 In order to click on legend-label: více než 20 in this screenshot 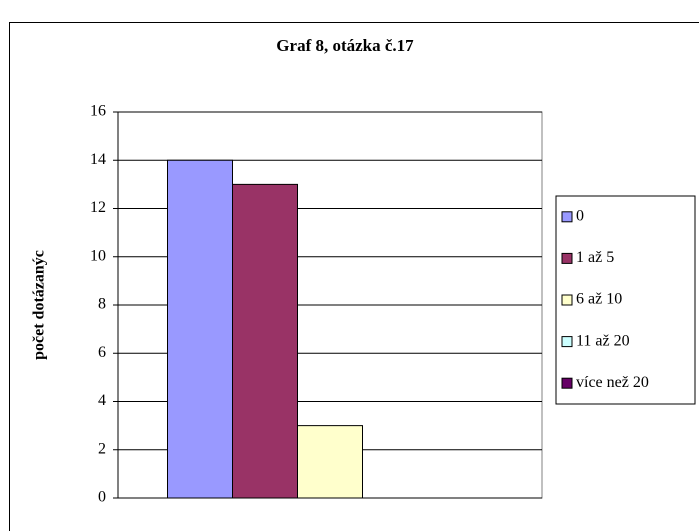, I will do `click(612, 382)`.